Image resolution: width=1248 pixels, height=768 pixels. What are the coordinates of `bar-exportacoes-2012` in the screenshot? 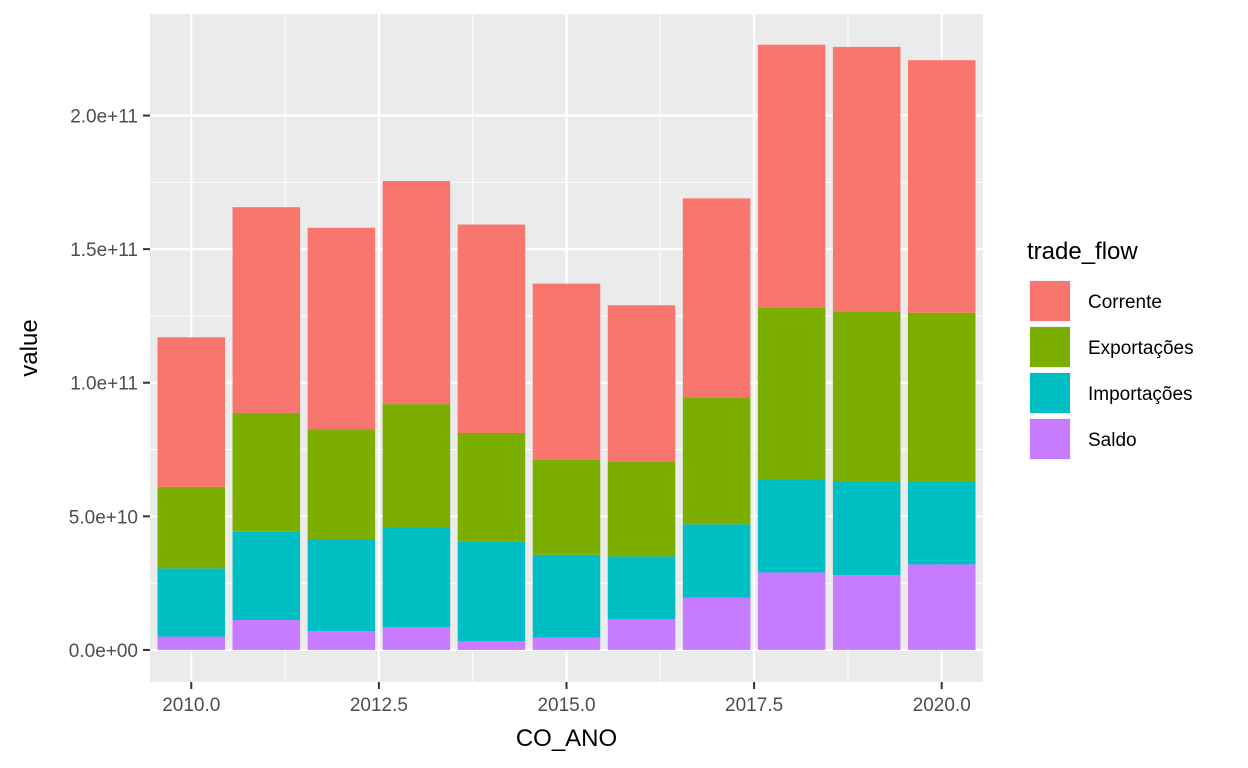 It's located at (341, 484).